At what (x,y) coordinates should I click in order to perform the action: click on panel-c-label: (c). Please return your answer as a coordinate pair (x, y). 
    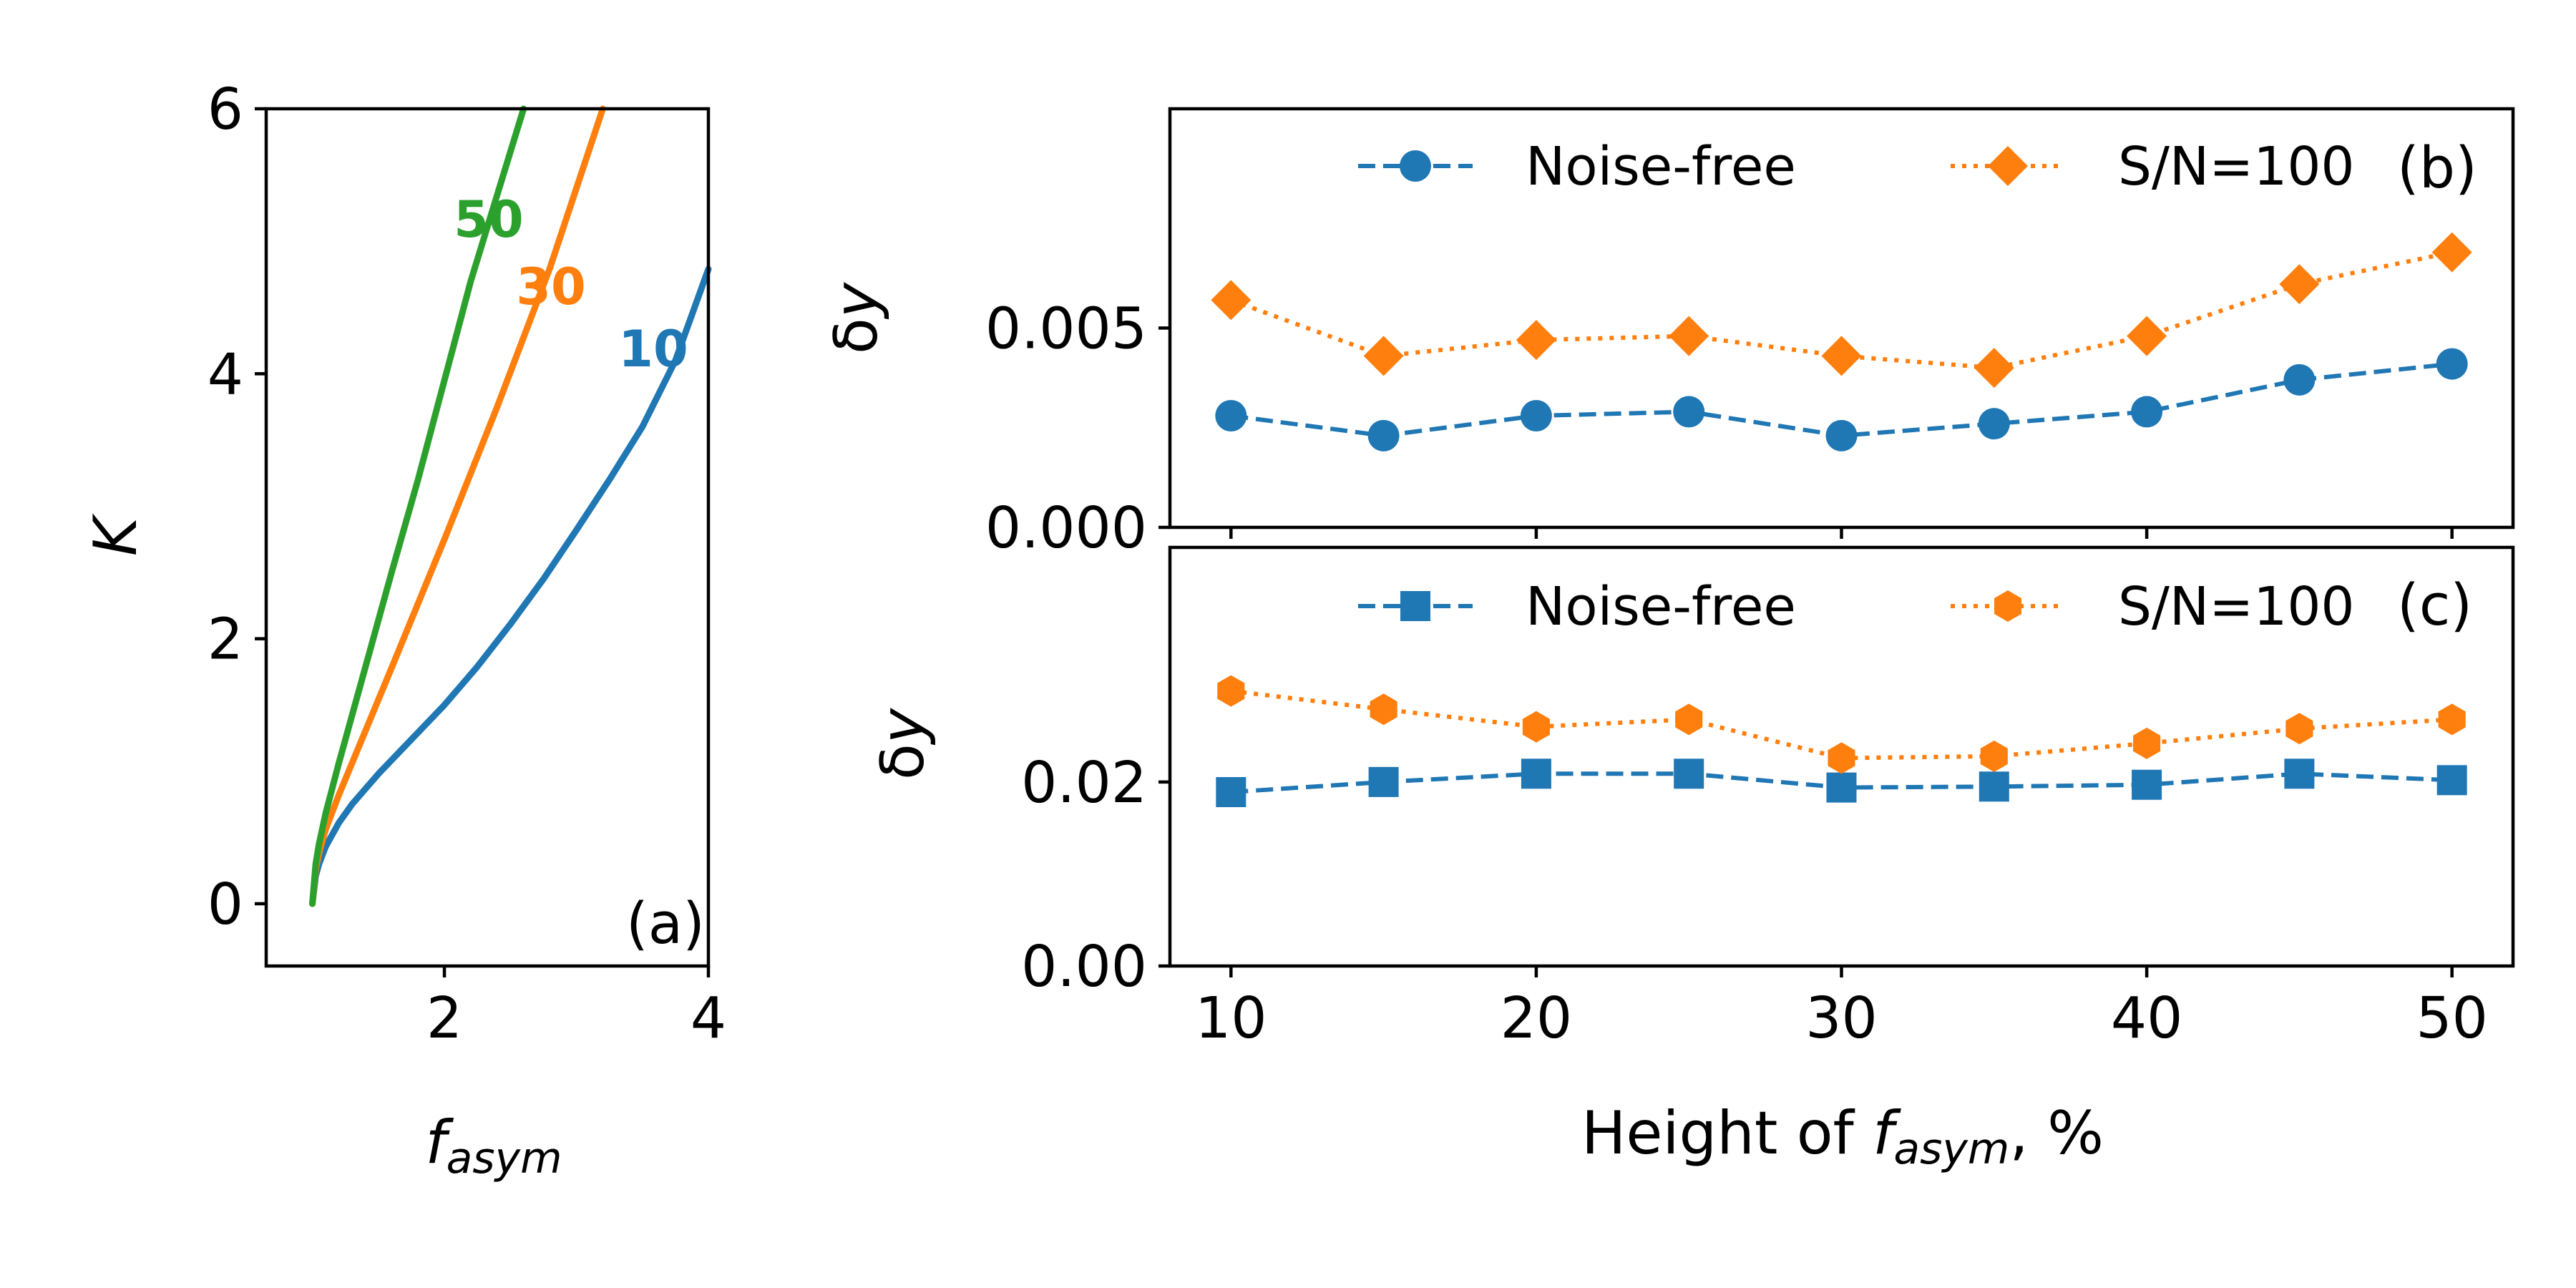
    Looking at the image, I should click on (2434, 605).